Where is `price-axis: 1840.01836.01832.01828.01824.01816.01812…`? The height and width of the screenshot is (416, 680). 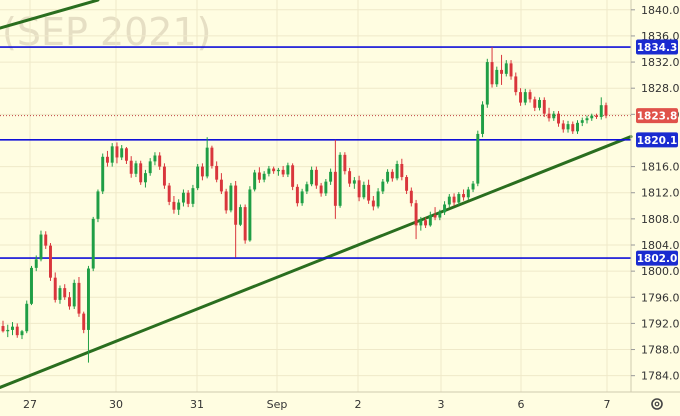 price-axis: 1840.01836.01832.01828.01824.01816.01812… is located at coordinates (655, 193).